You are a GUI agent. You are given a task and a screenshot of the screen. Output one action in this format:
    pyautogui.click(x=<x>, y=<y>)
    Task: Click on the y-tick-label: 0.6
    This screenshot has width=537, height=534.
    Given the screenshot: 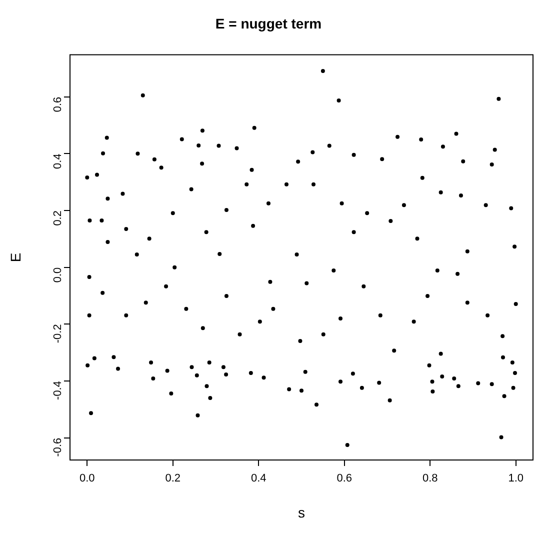 What is the action you would take?
    pyautogui.click(x=58, y=104)
    